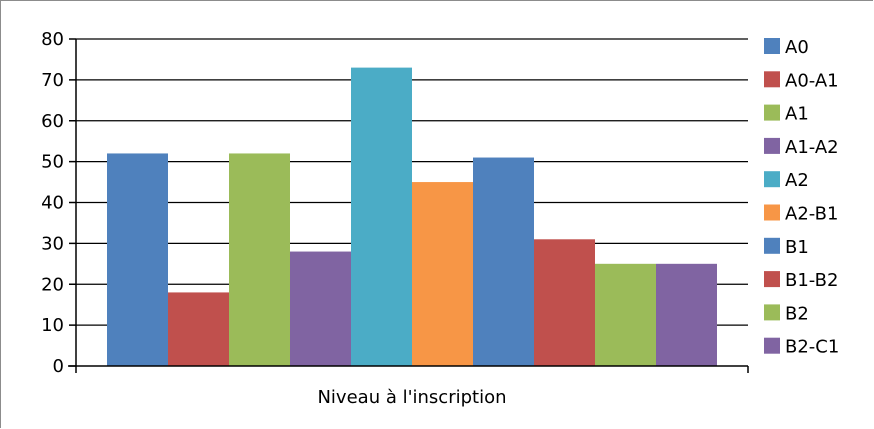 The image size is (874, 429). What do you see at coordinates (772, 145) in the screenshot?
I see `legend-swatch-a1-a2` at bounding box center [772, 145].